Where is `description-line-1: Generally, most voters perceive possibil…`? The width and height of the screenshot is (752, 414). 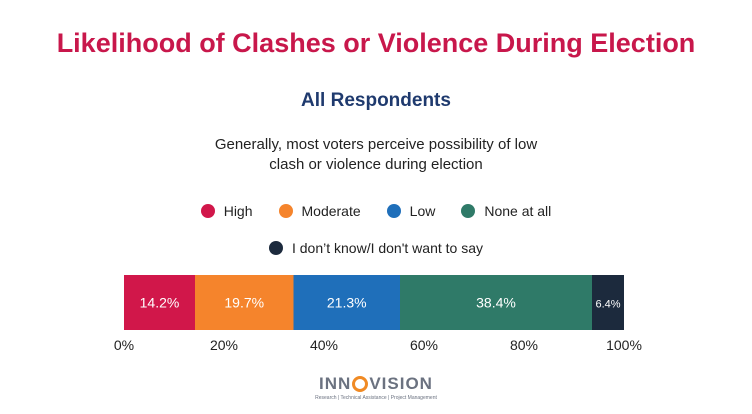 description-line-1: Generally, most voters perceive possibil… is located at coordinates (376, 144).